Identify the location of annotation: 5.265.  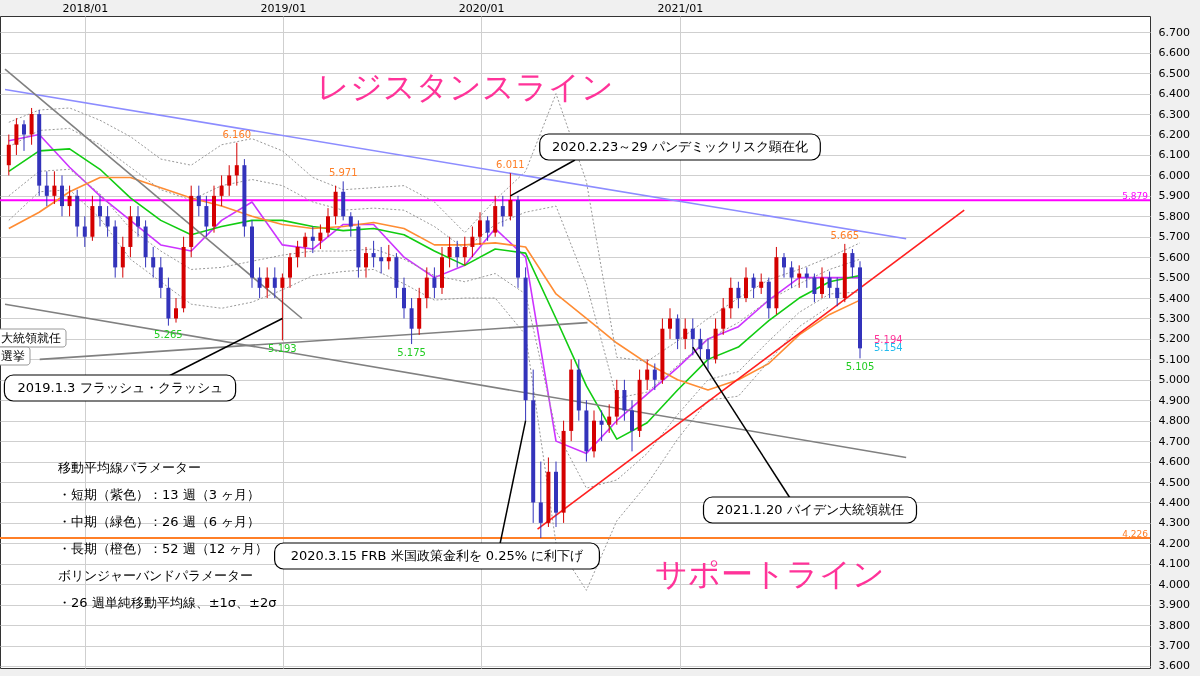
(168, 334).